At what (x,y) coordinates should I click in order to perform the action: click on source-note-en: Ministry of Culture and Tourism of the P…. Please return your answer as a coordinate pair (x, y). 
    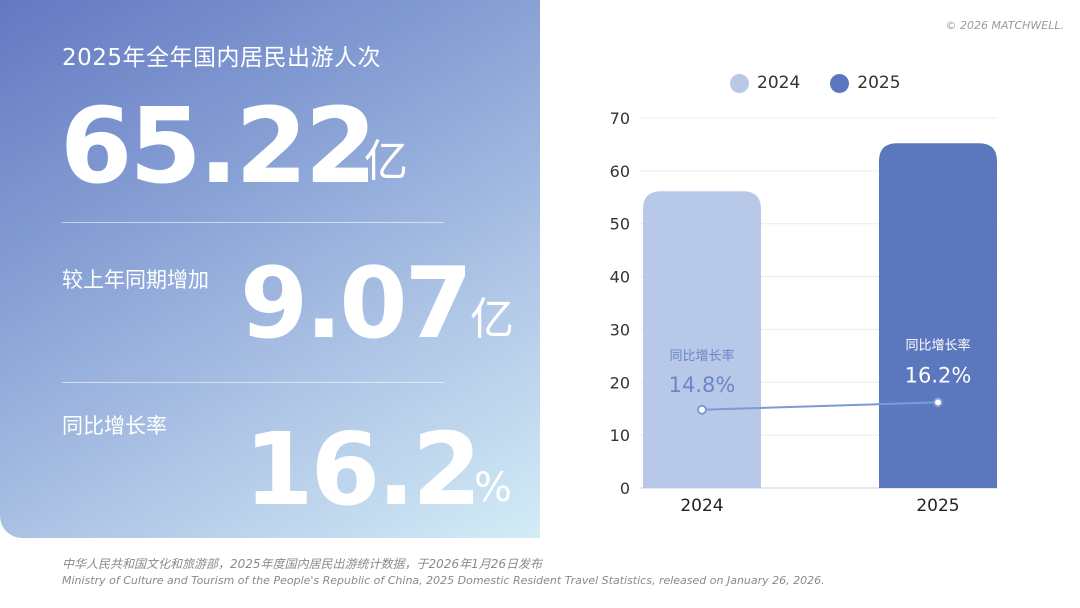
    Looking at the image, I should click on (443, 580).